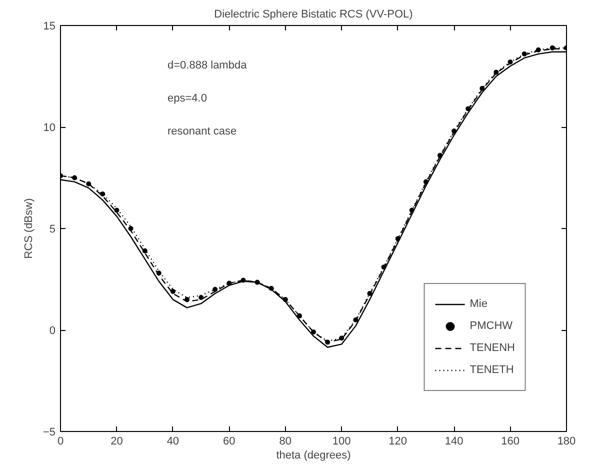  What do you see at coordinates (491, 326) in the screenshot?
I see `legend-label: PMCHW` at bounding box center [491, 326].